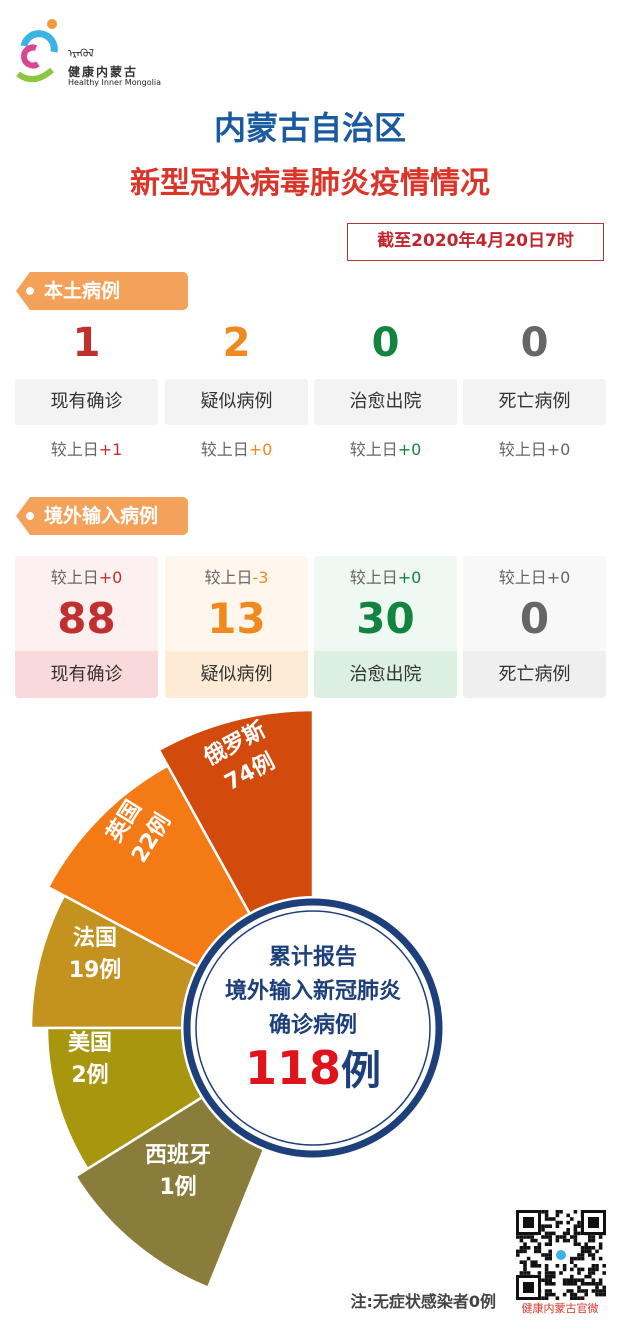  Describe the element at coordinates (95, 970) in the screenshot. I see `chart-slice-label: 19例` at that location.